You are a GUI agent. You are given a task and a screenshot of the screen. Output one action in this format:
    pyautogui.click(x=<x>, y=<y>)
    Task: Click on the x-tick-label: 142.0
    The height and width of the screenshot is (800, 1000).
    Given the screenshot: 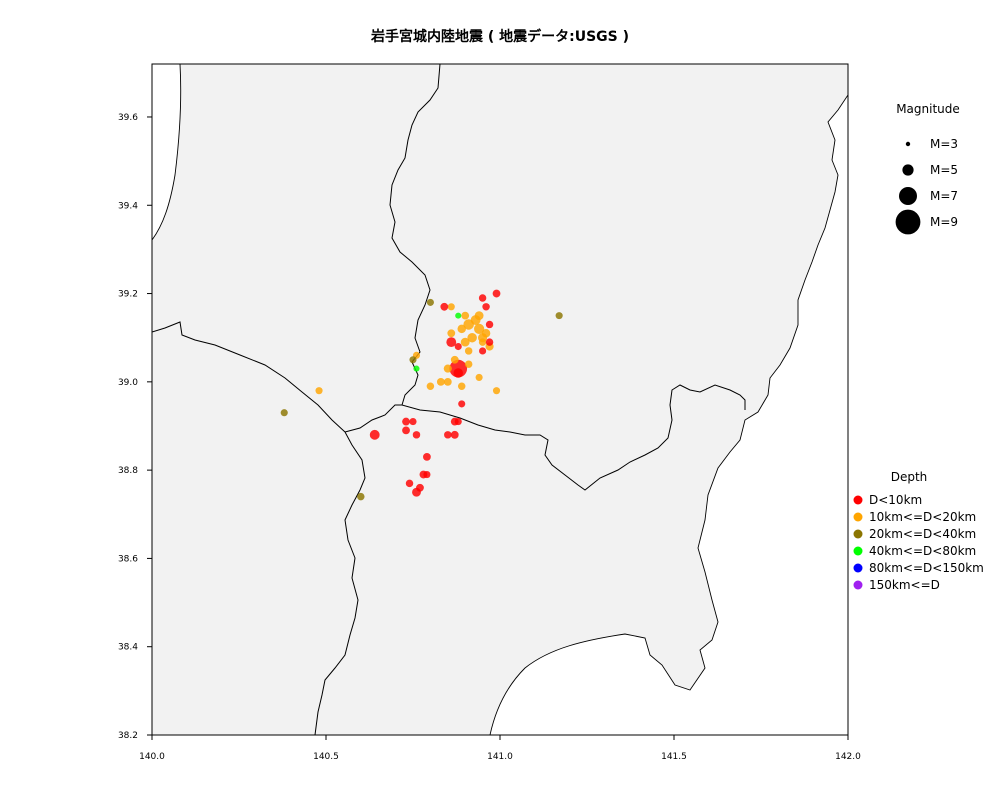 What is the action you would take?
    pyautogui.click(x=848, y=757)
    